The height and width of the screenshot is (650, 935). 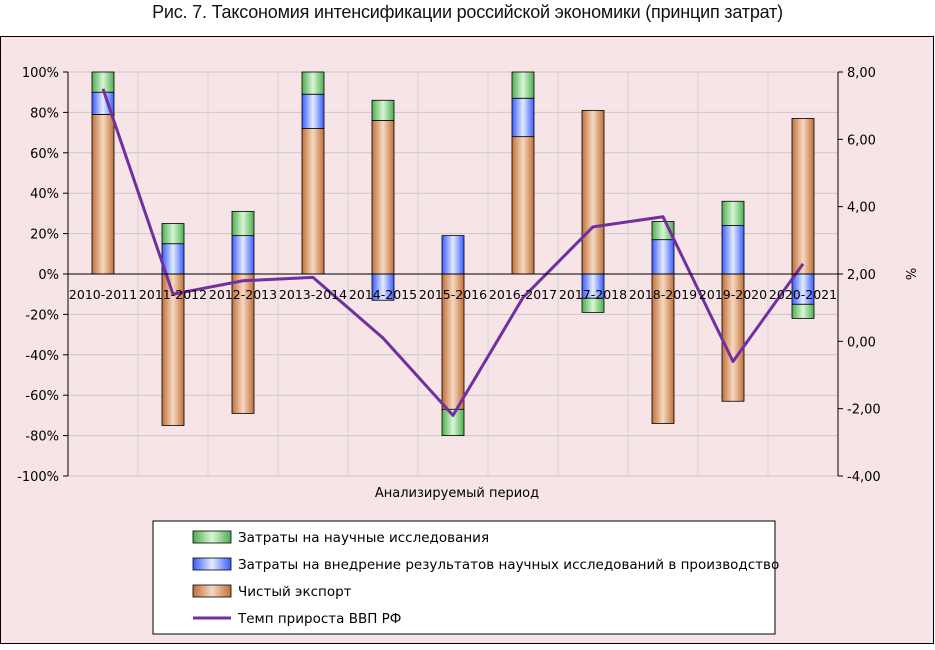 What do you see at coordinates (38, 477) in the screenshot?
I see `y-axis-tick-label: -100%` at bounding box center [38, 477].